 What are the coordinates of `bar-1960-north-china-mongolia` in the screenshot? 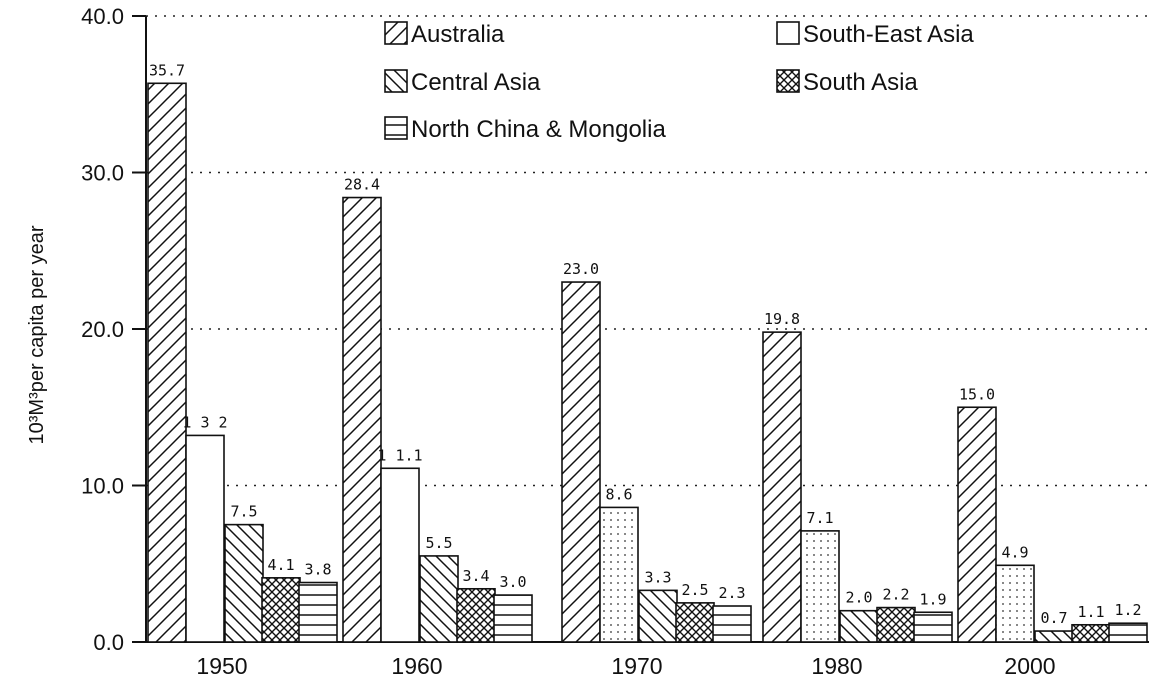 It's located at (513, 618).